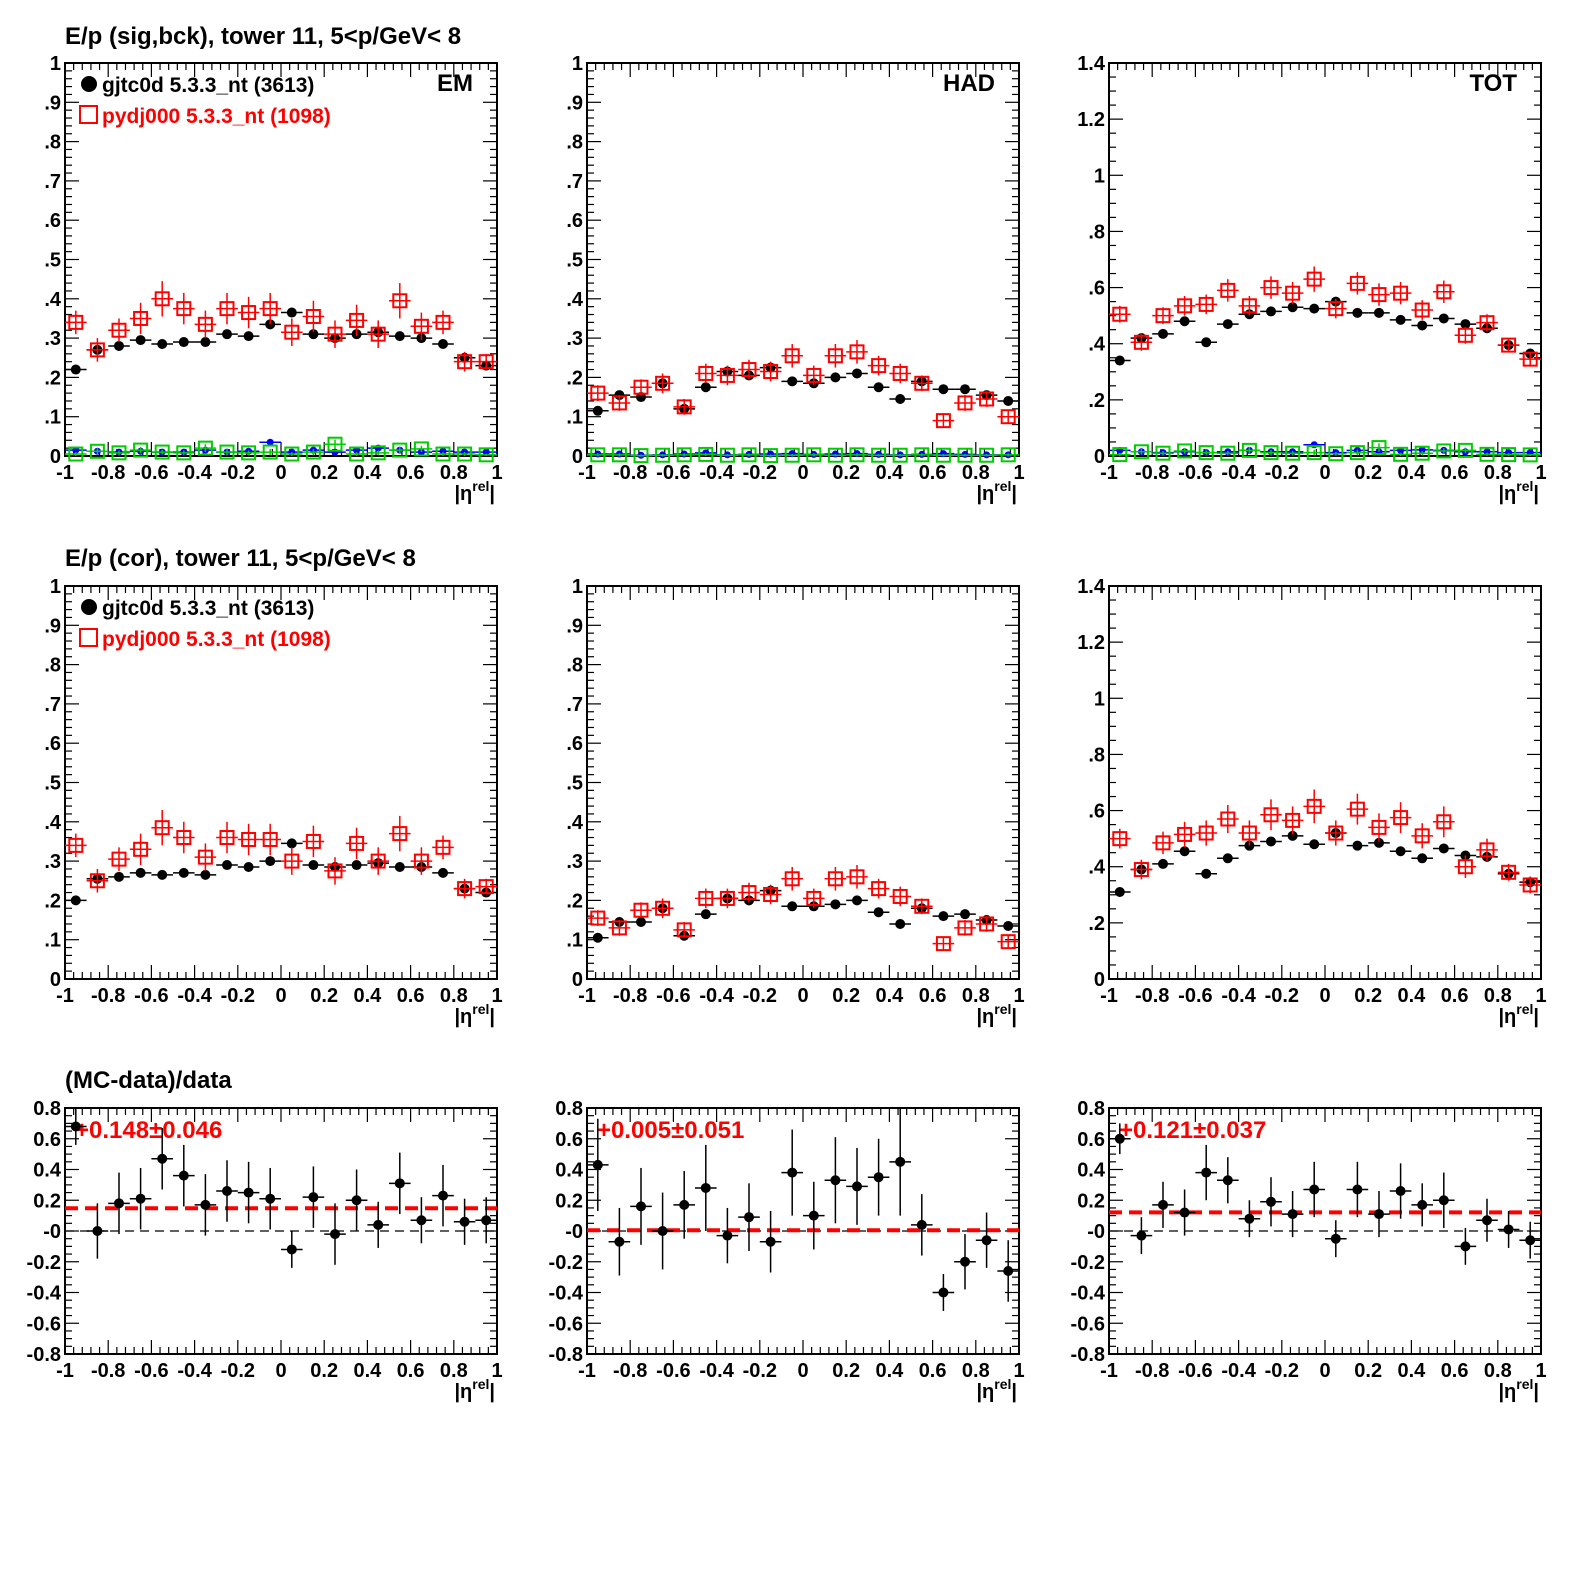 Image resolution: width=1575 pixels, height=1580 pixels. I want to click on y-tick-label: .8, so click(1096, 755).